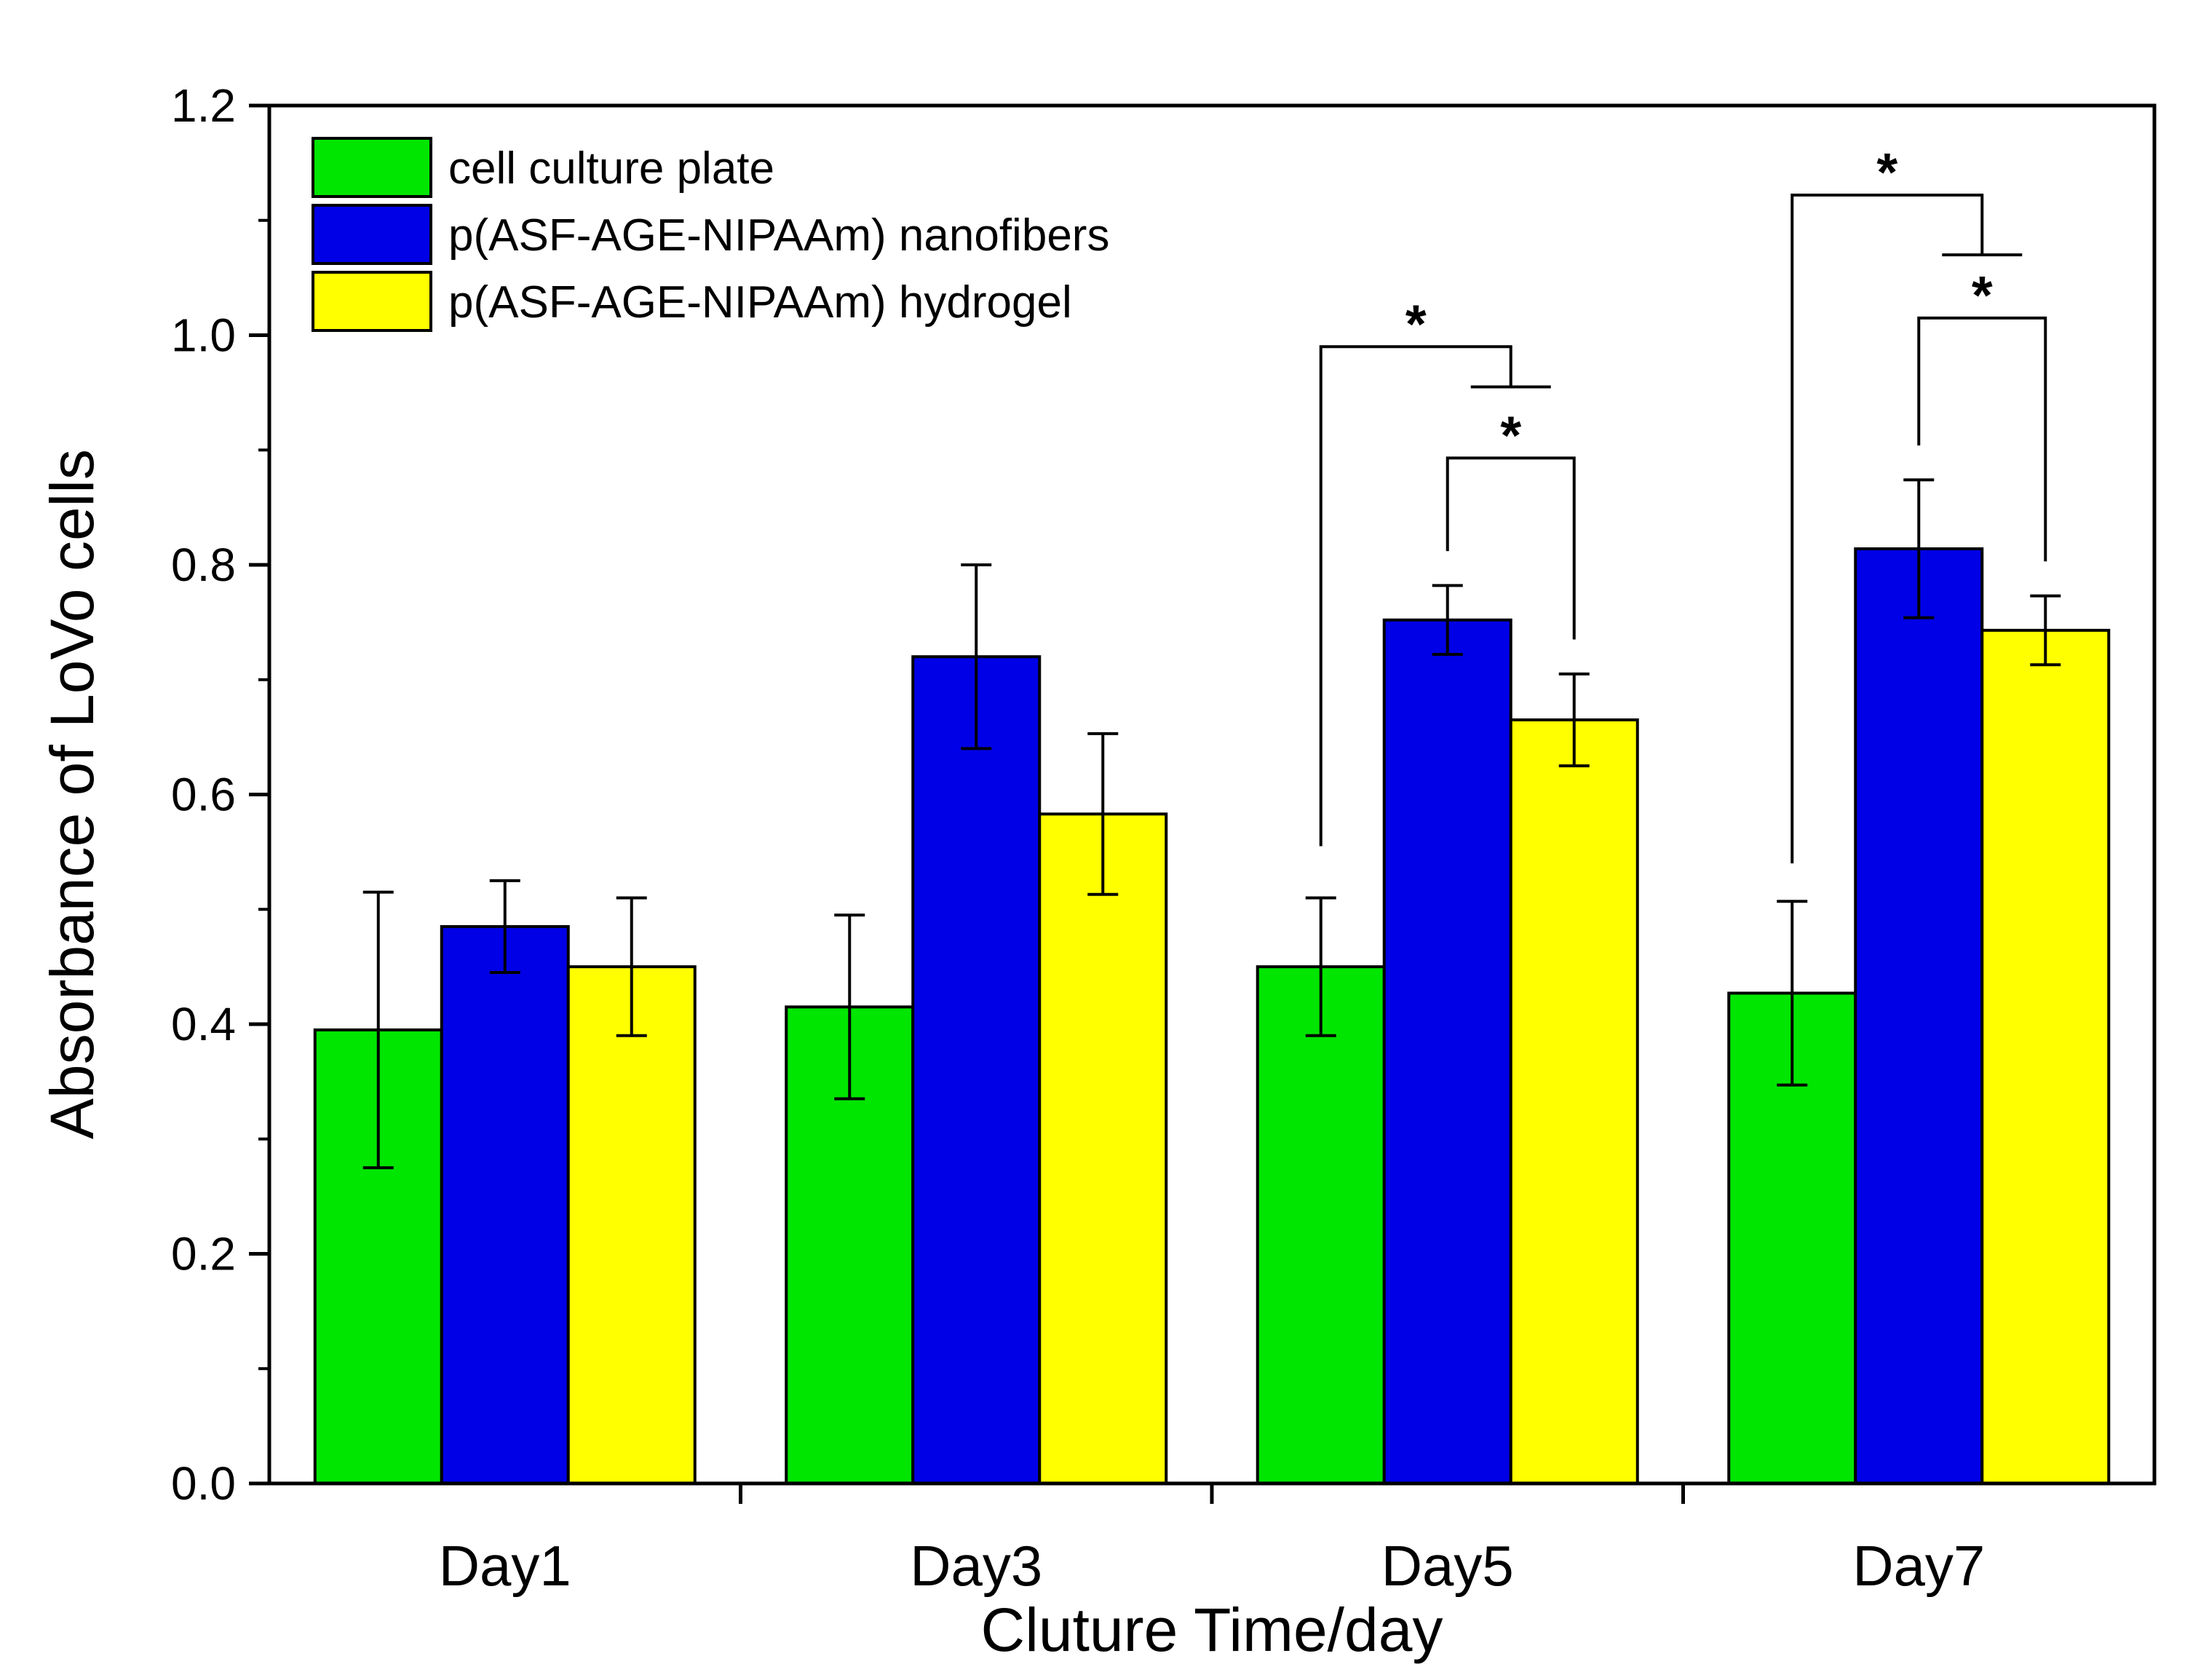 The width and height of the screenshot is (2201, 1680). Describe the element at coordinates (760, 302) in the screenshot. I see `legend-label: p(ASF-AGE-NIPAAm) hydrogel` at that location.